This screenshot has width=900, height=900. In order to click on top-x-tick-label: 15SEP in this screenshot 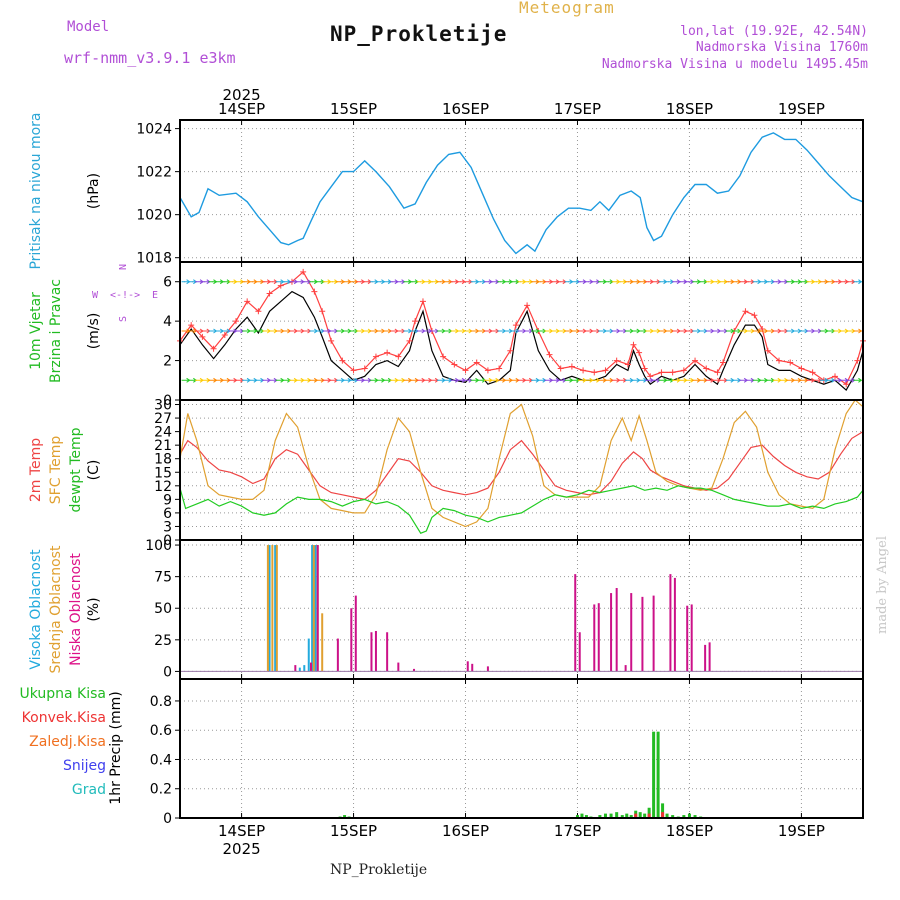, I will do `click(353, 109)`.